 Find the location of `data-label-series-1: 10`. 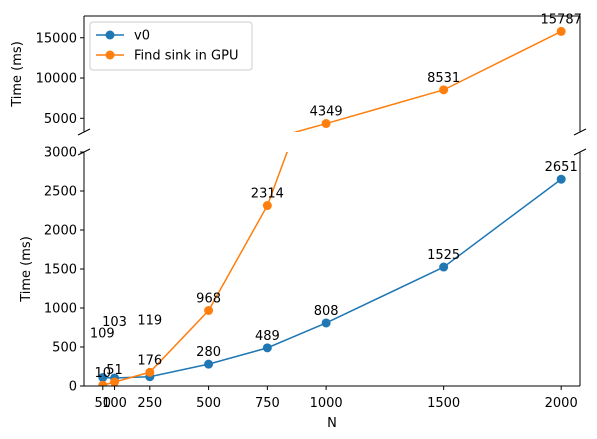

data-label-series-1: 10 is located at coordinates (103, 373).